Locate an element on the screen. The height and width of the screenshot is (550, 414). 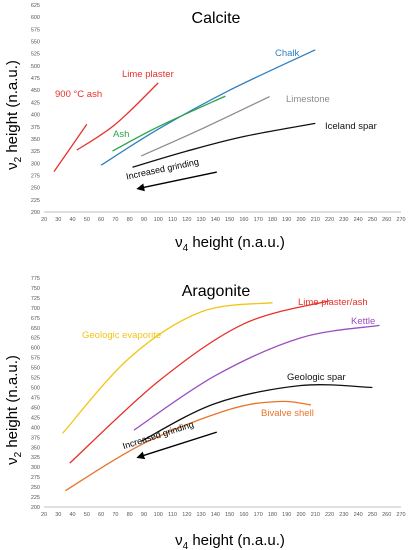
y-tick-label: 675 is located at coordinates (35, 319).